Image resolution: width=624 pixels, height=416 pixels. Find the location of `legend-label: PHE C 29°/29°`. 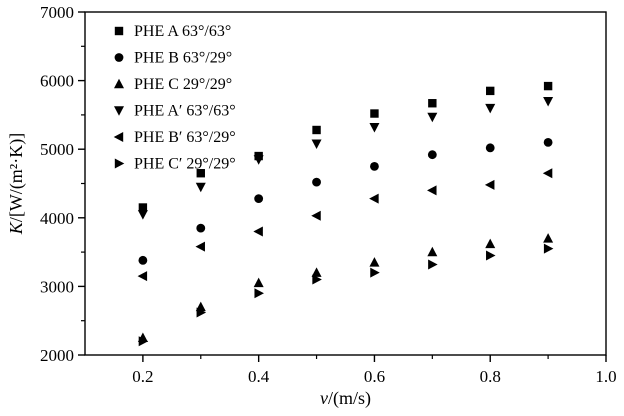

legend-label: PHE C 29°/29° is located at coordinates (183, 84).